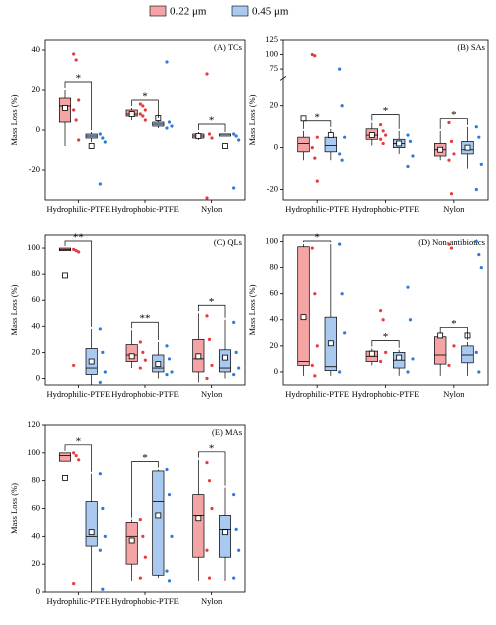 This screenshot has width=496, height=625. Describe the element at coordinates (228, 242) in the screenshot. I see `panel-title: (C) QLs` at that location.